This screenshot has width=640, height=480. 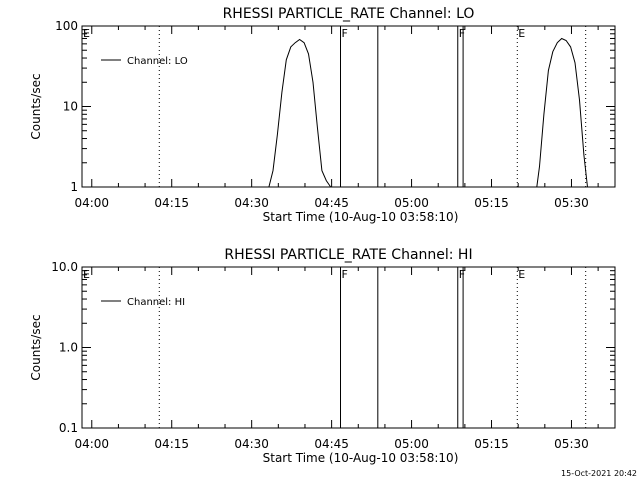 What do you see at coordinates (74, 187) in the screenshot?
I see `y-tick-label: 1` at bounding box center [74, 187].